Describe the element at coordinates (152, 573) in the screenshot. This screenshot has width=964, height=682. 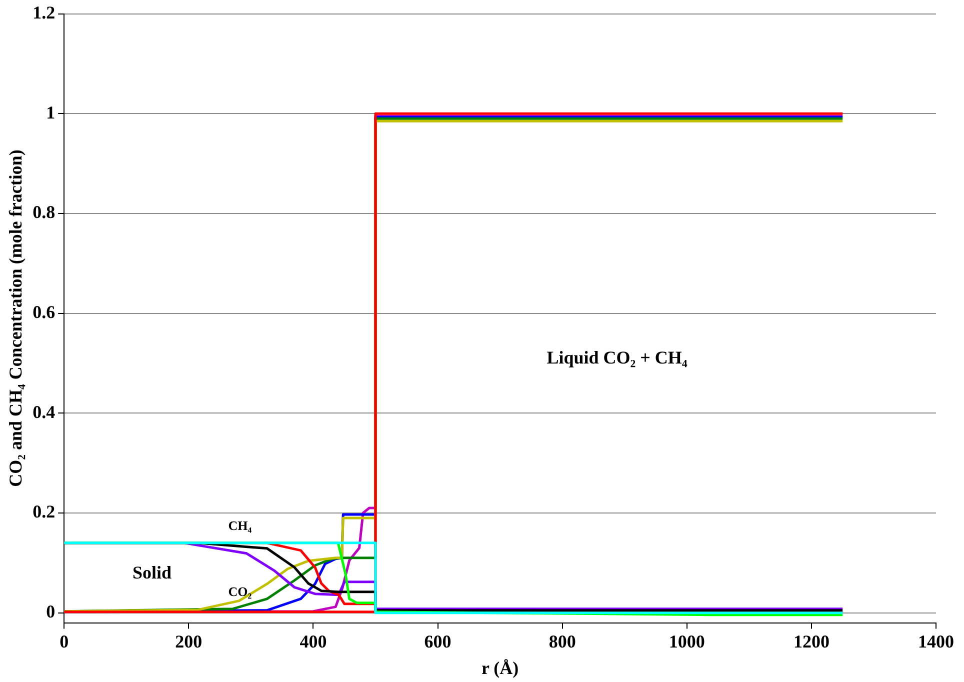
I see `annotation: Solid` at that location.